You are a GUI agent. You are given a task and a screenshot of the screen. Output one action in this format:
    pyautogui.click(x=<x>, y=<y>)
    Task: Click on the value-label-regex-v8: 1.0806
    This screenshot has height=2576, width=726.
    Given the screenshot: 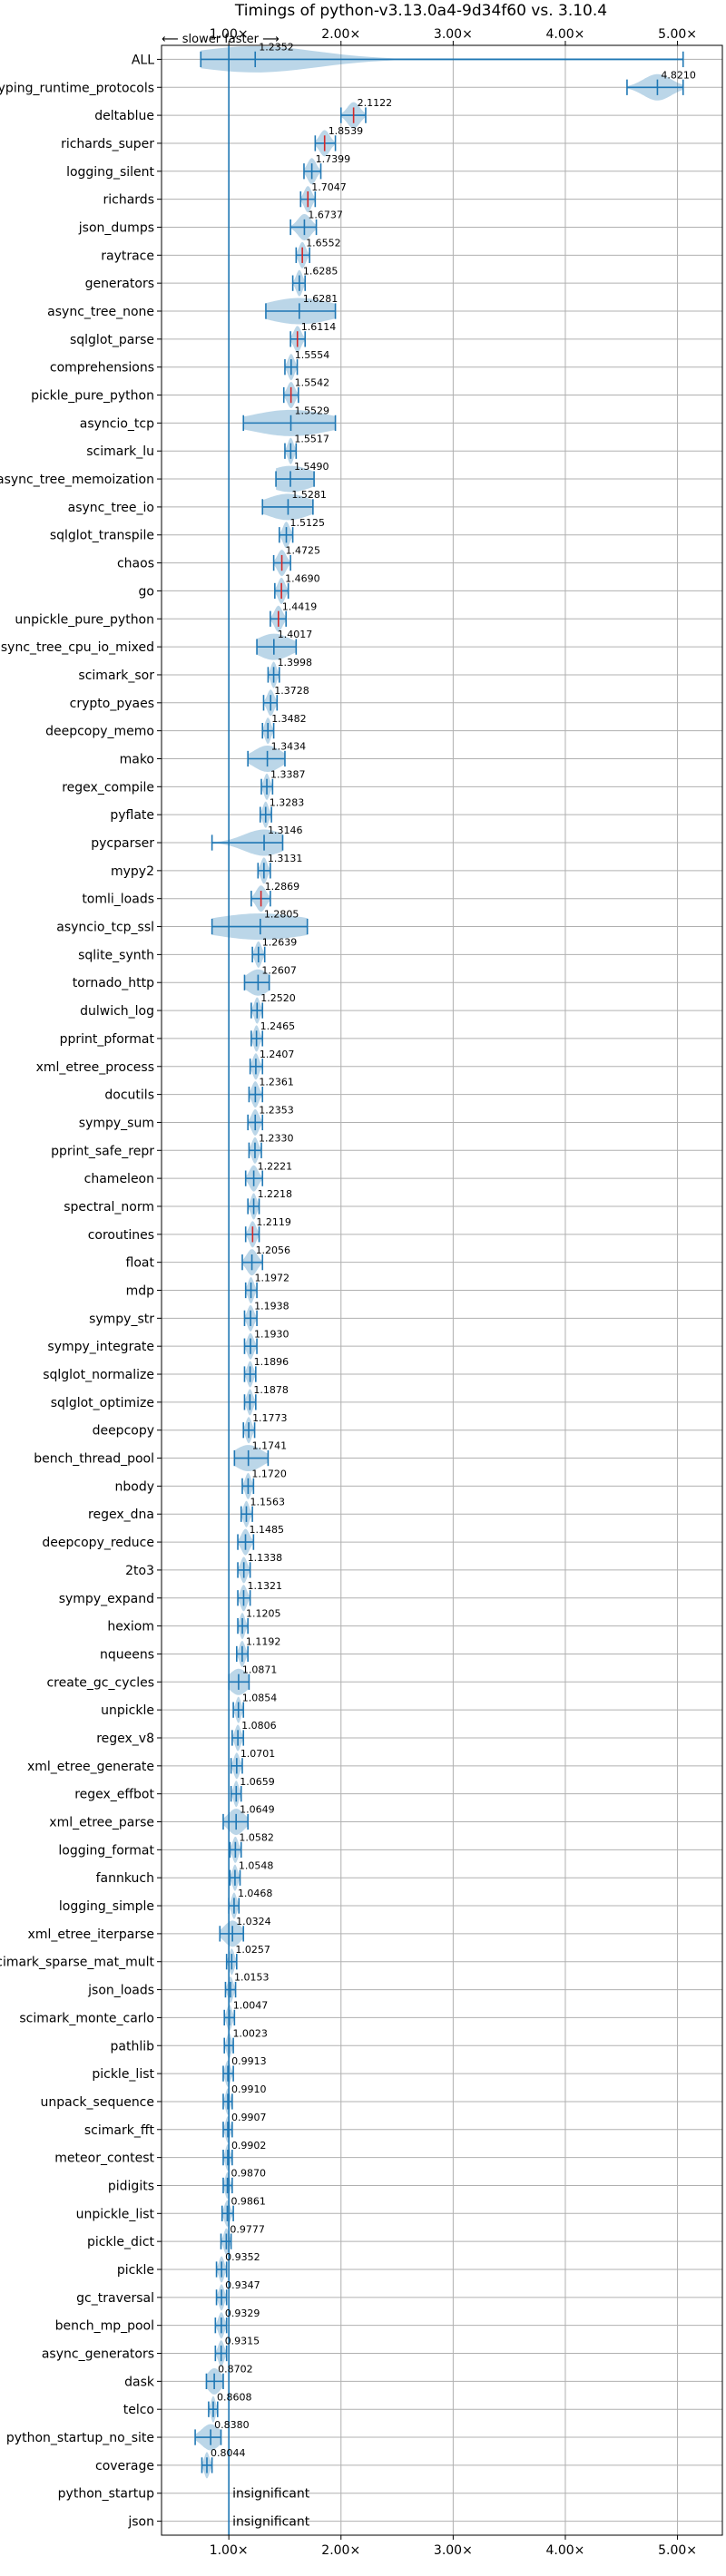 What is the action you would take?
    pyautogui.click(x=259, y=1726)
    